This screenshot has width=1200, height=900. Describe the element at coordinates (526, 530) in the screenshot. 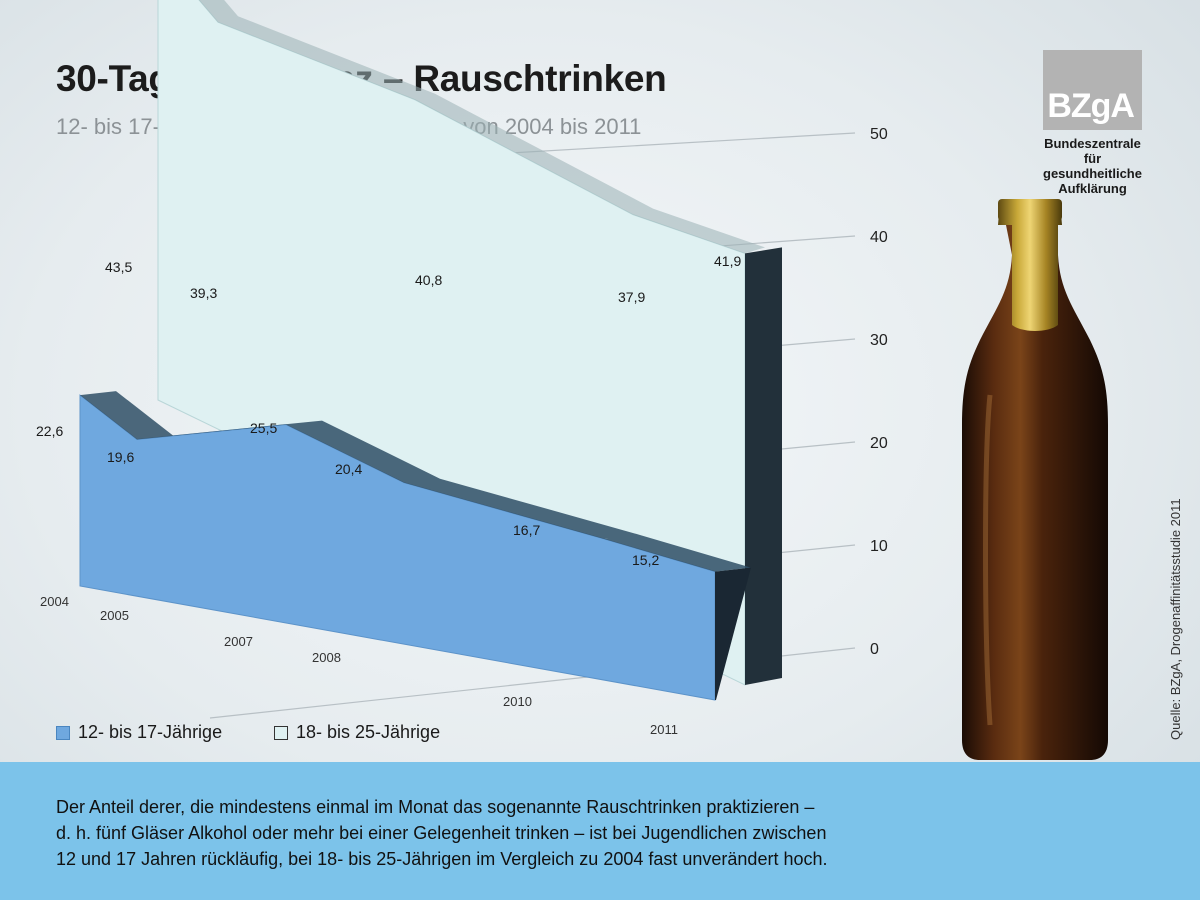

I see `data-label-young: 16,7` at that location.